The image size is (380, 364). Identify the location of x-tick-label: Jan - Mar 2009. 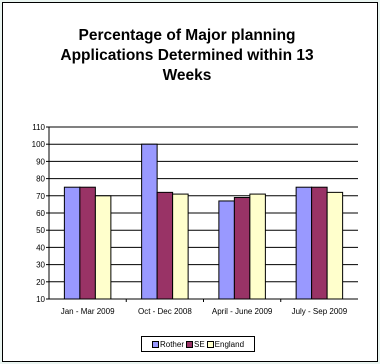
(88, 311).